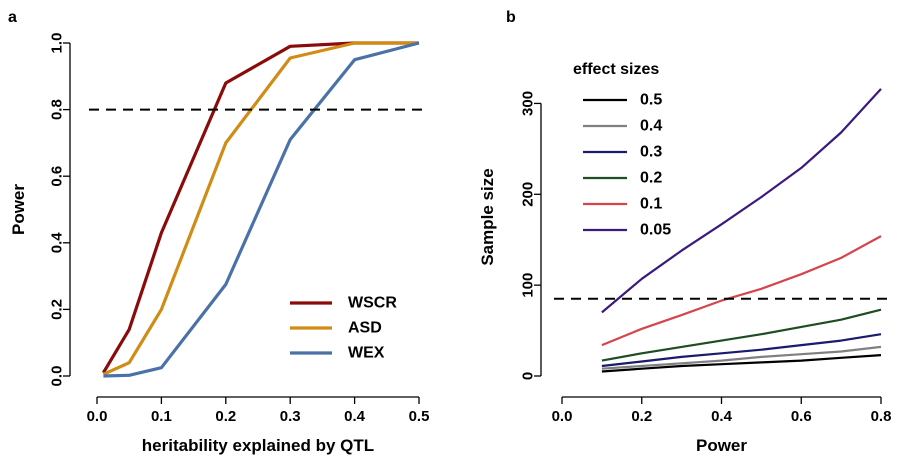 This screenshot has width=898, height=456. What do you see at coordinates (487, 216) in the screenshot?
I see `panel-b-y-axis-label: Sample size` at bounding box center [487, 216].